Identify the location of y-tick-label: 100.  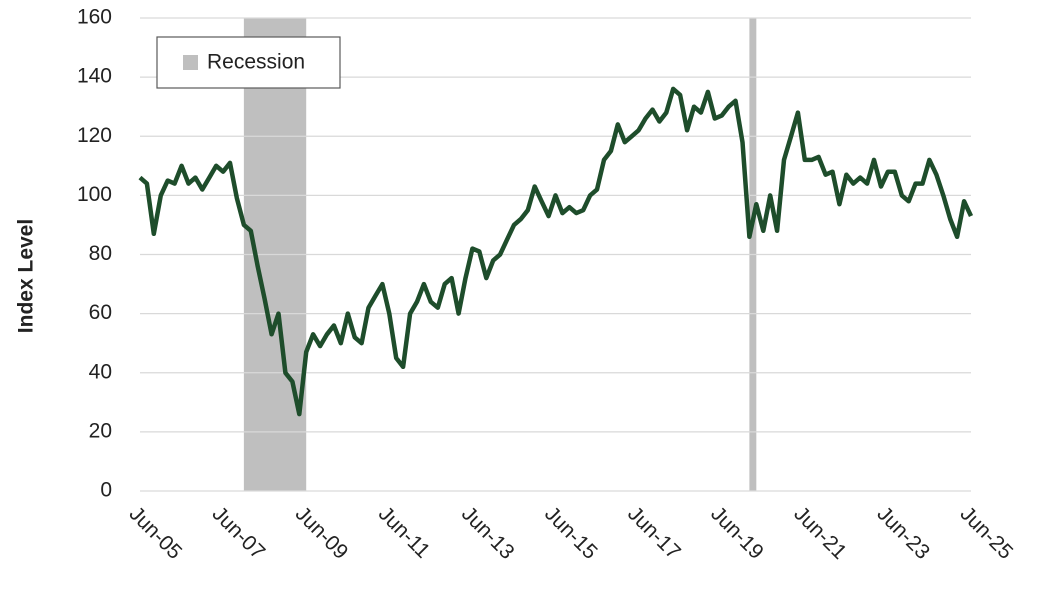
(94, 194).